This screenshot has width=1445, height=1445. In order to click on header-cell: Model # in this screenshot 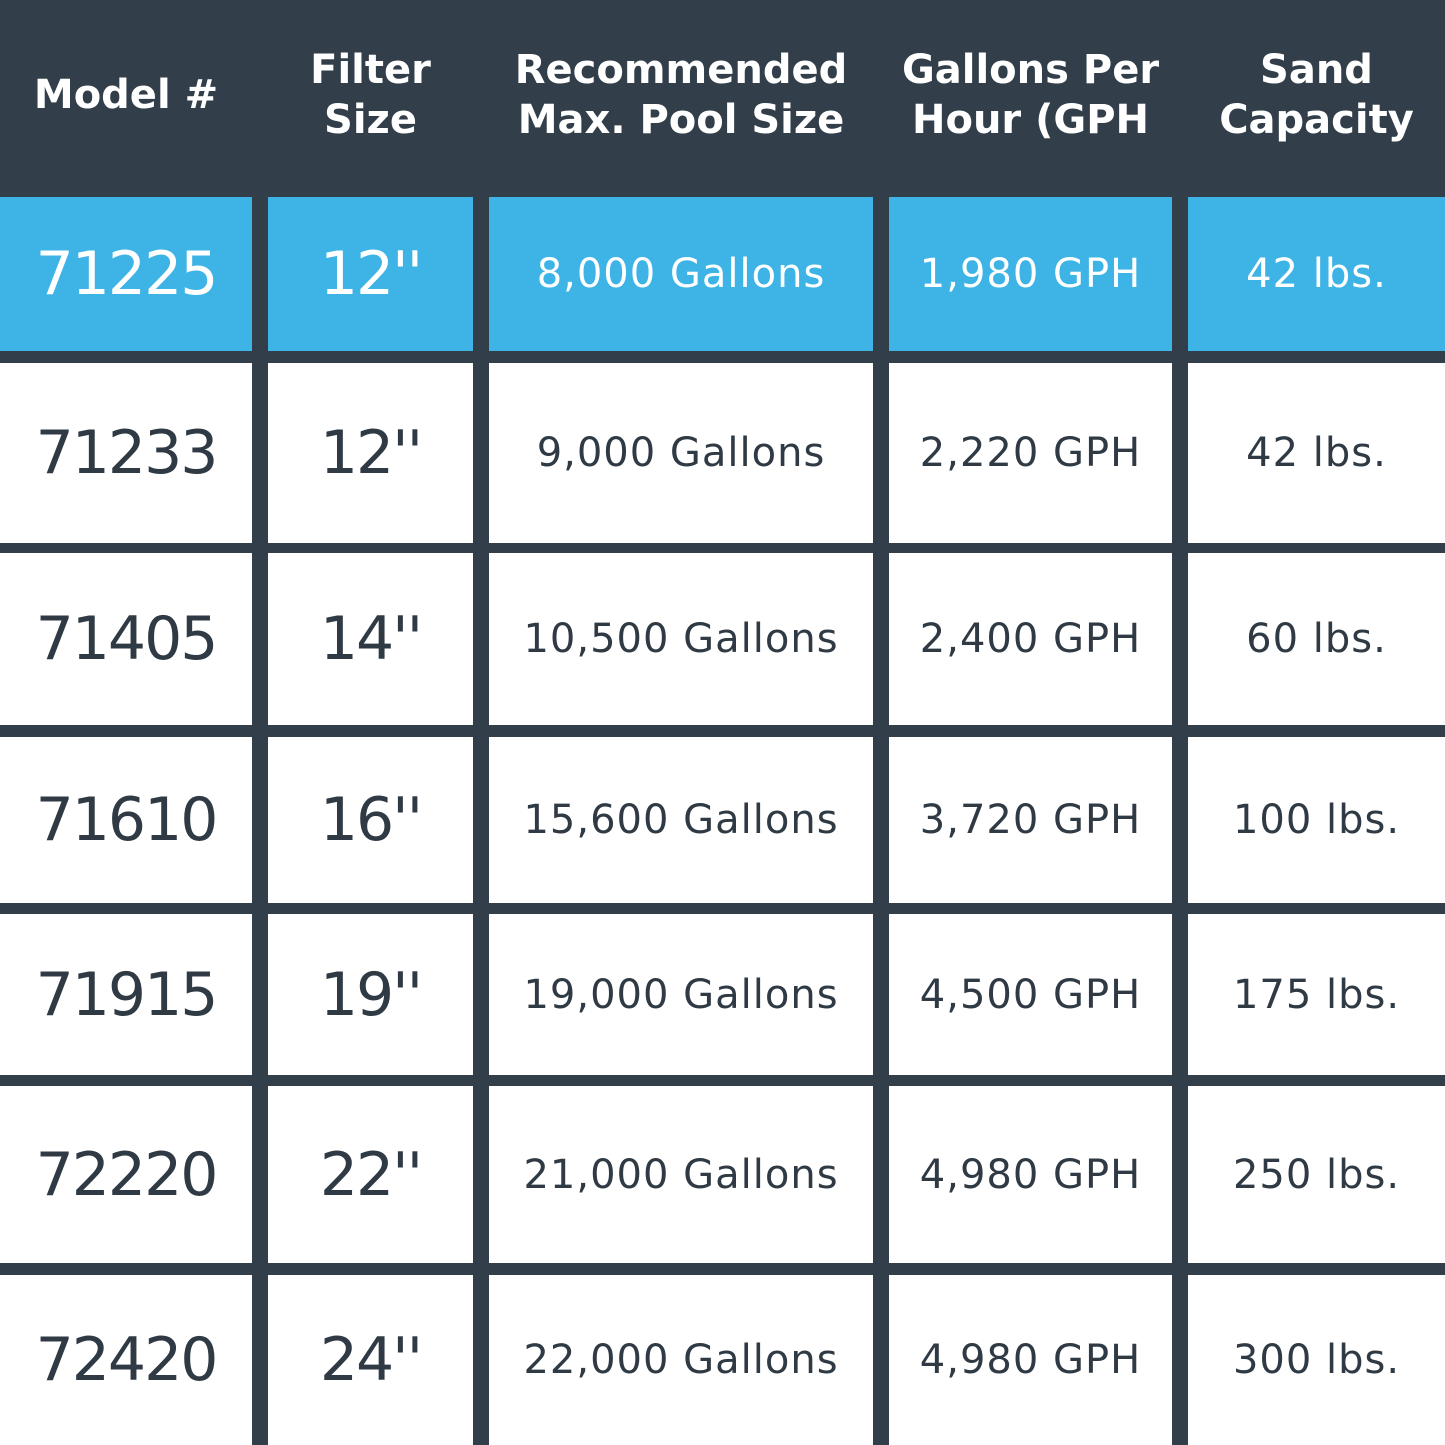, I will do `click(126, 95)`.